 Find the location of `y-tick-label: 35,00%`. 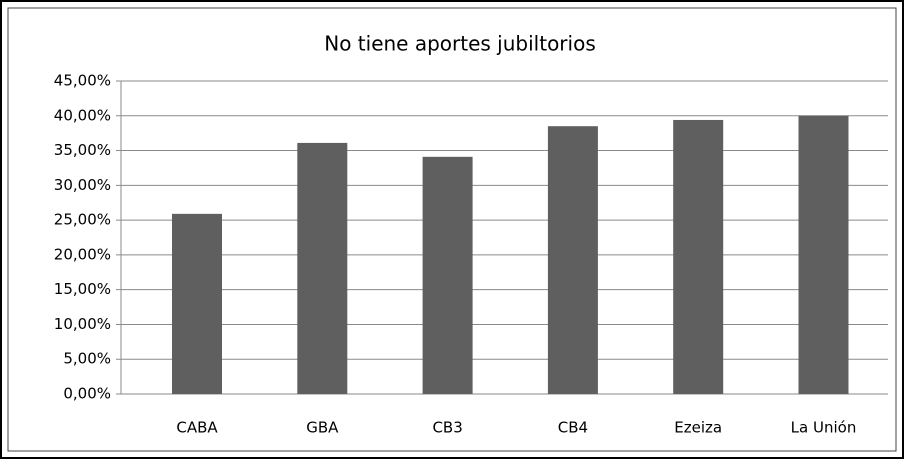

y-tick-label: 35,00% is located at coordinates (82, 150).